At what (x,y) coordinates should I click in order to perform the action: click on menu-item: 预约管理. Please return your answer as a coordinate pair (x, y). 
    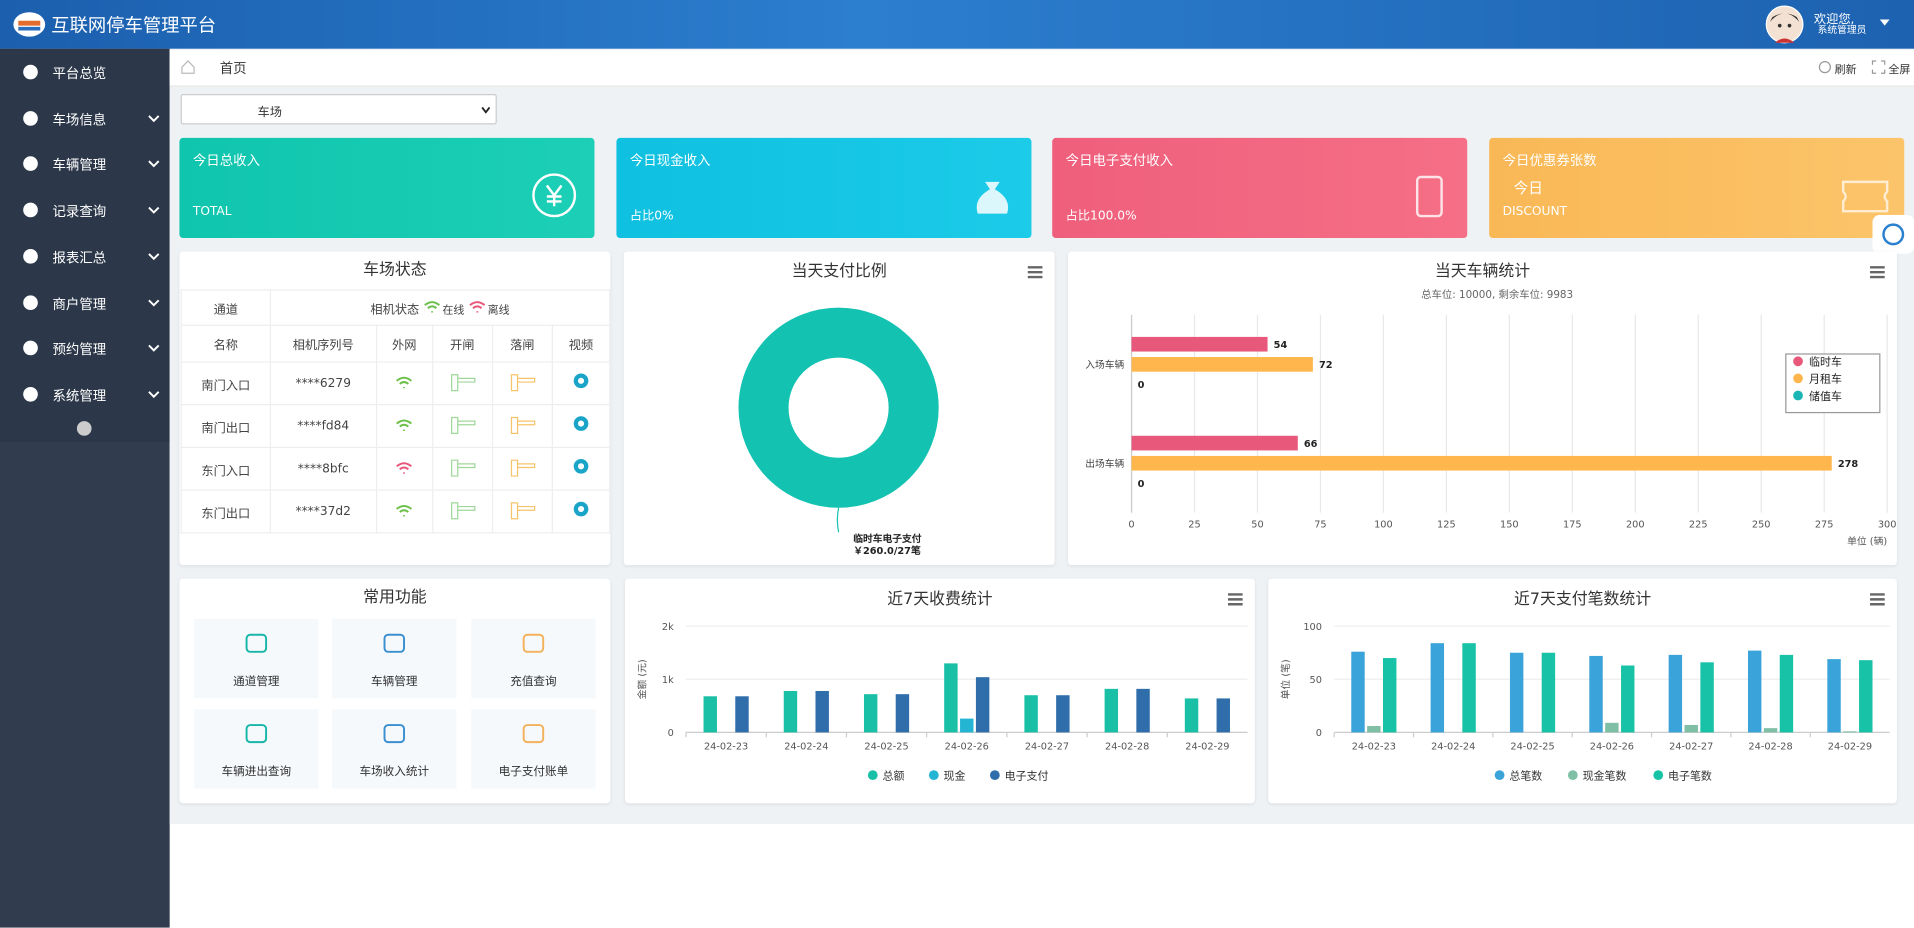
    Looking at the image, I should click on (85, 347).